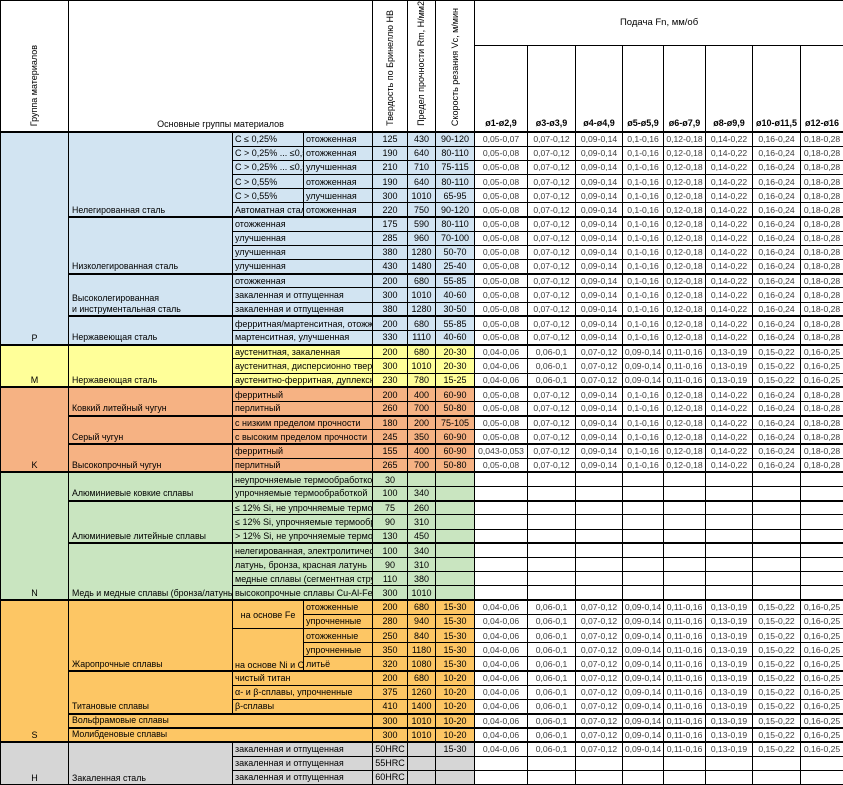  I want to click on block-label-cell: Высокопрочный чугун, so click(151, 458).